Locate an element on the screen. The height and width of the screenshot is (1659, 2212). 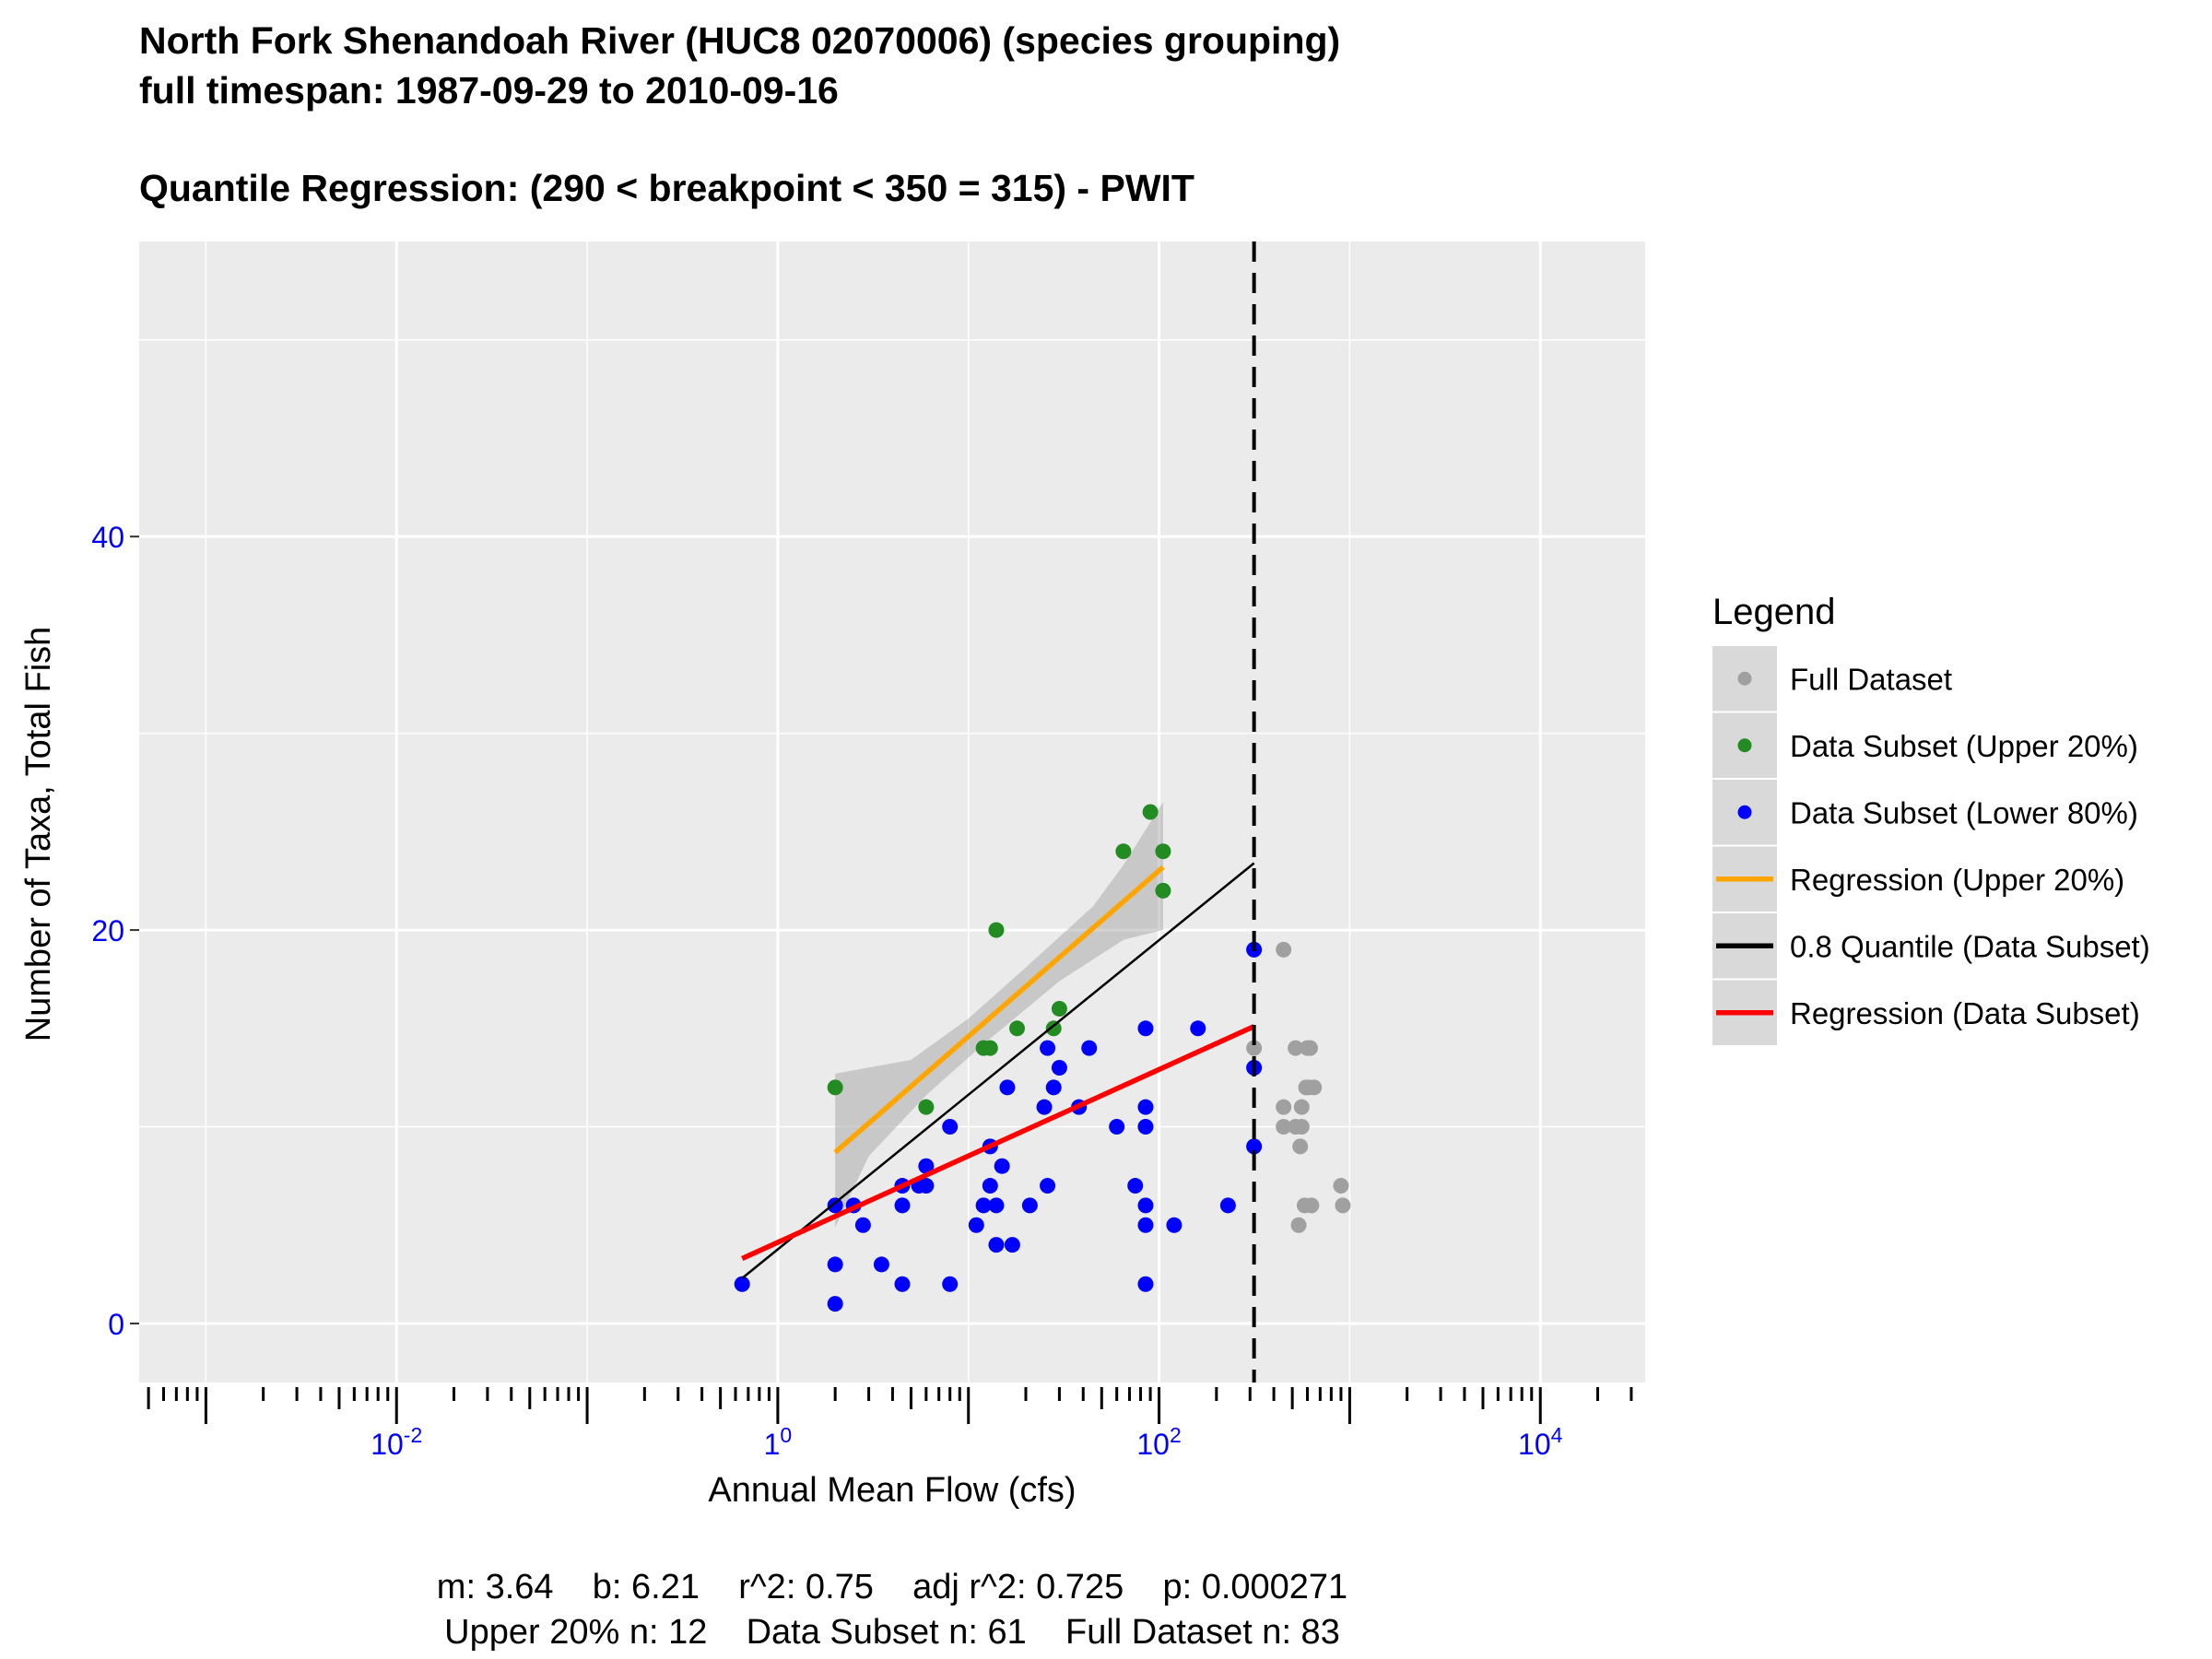
legend-label: Data Subset (Upper 20%) is located at coordinates (1964, 746).